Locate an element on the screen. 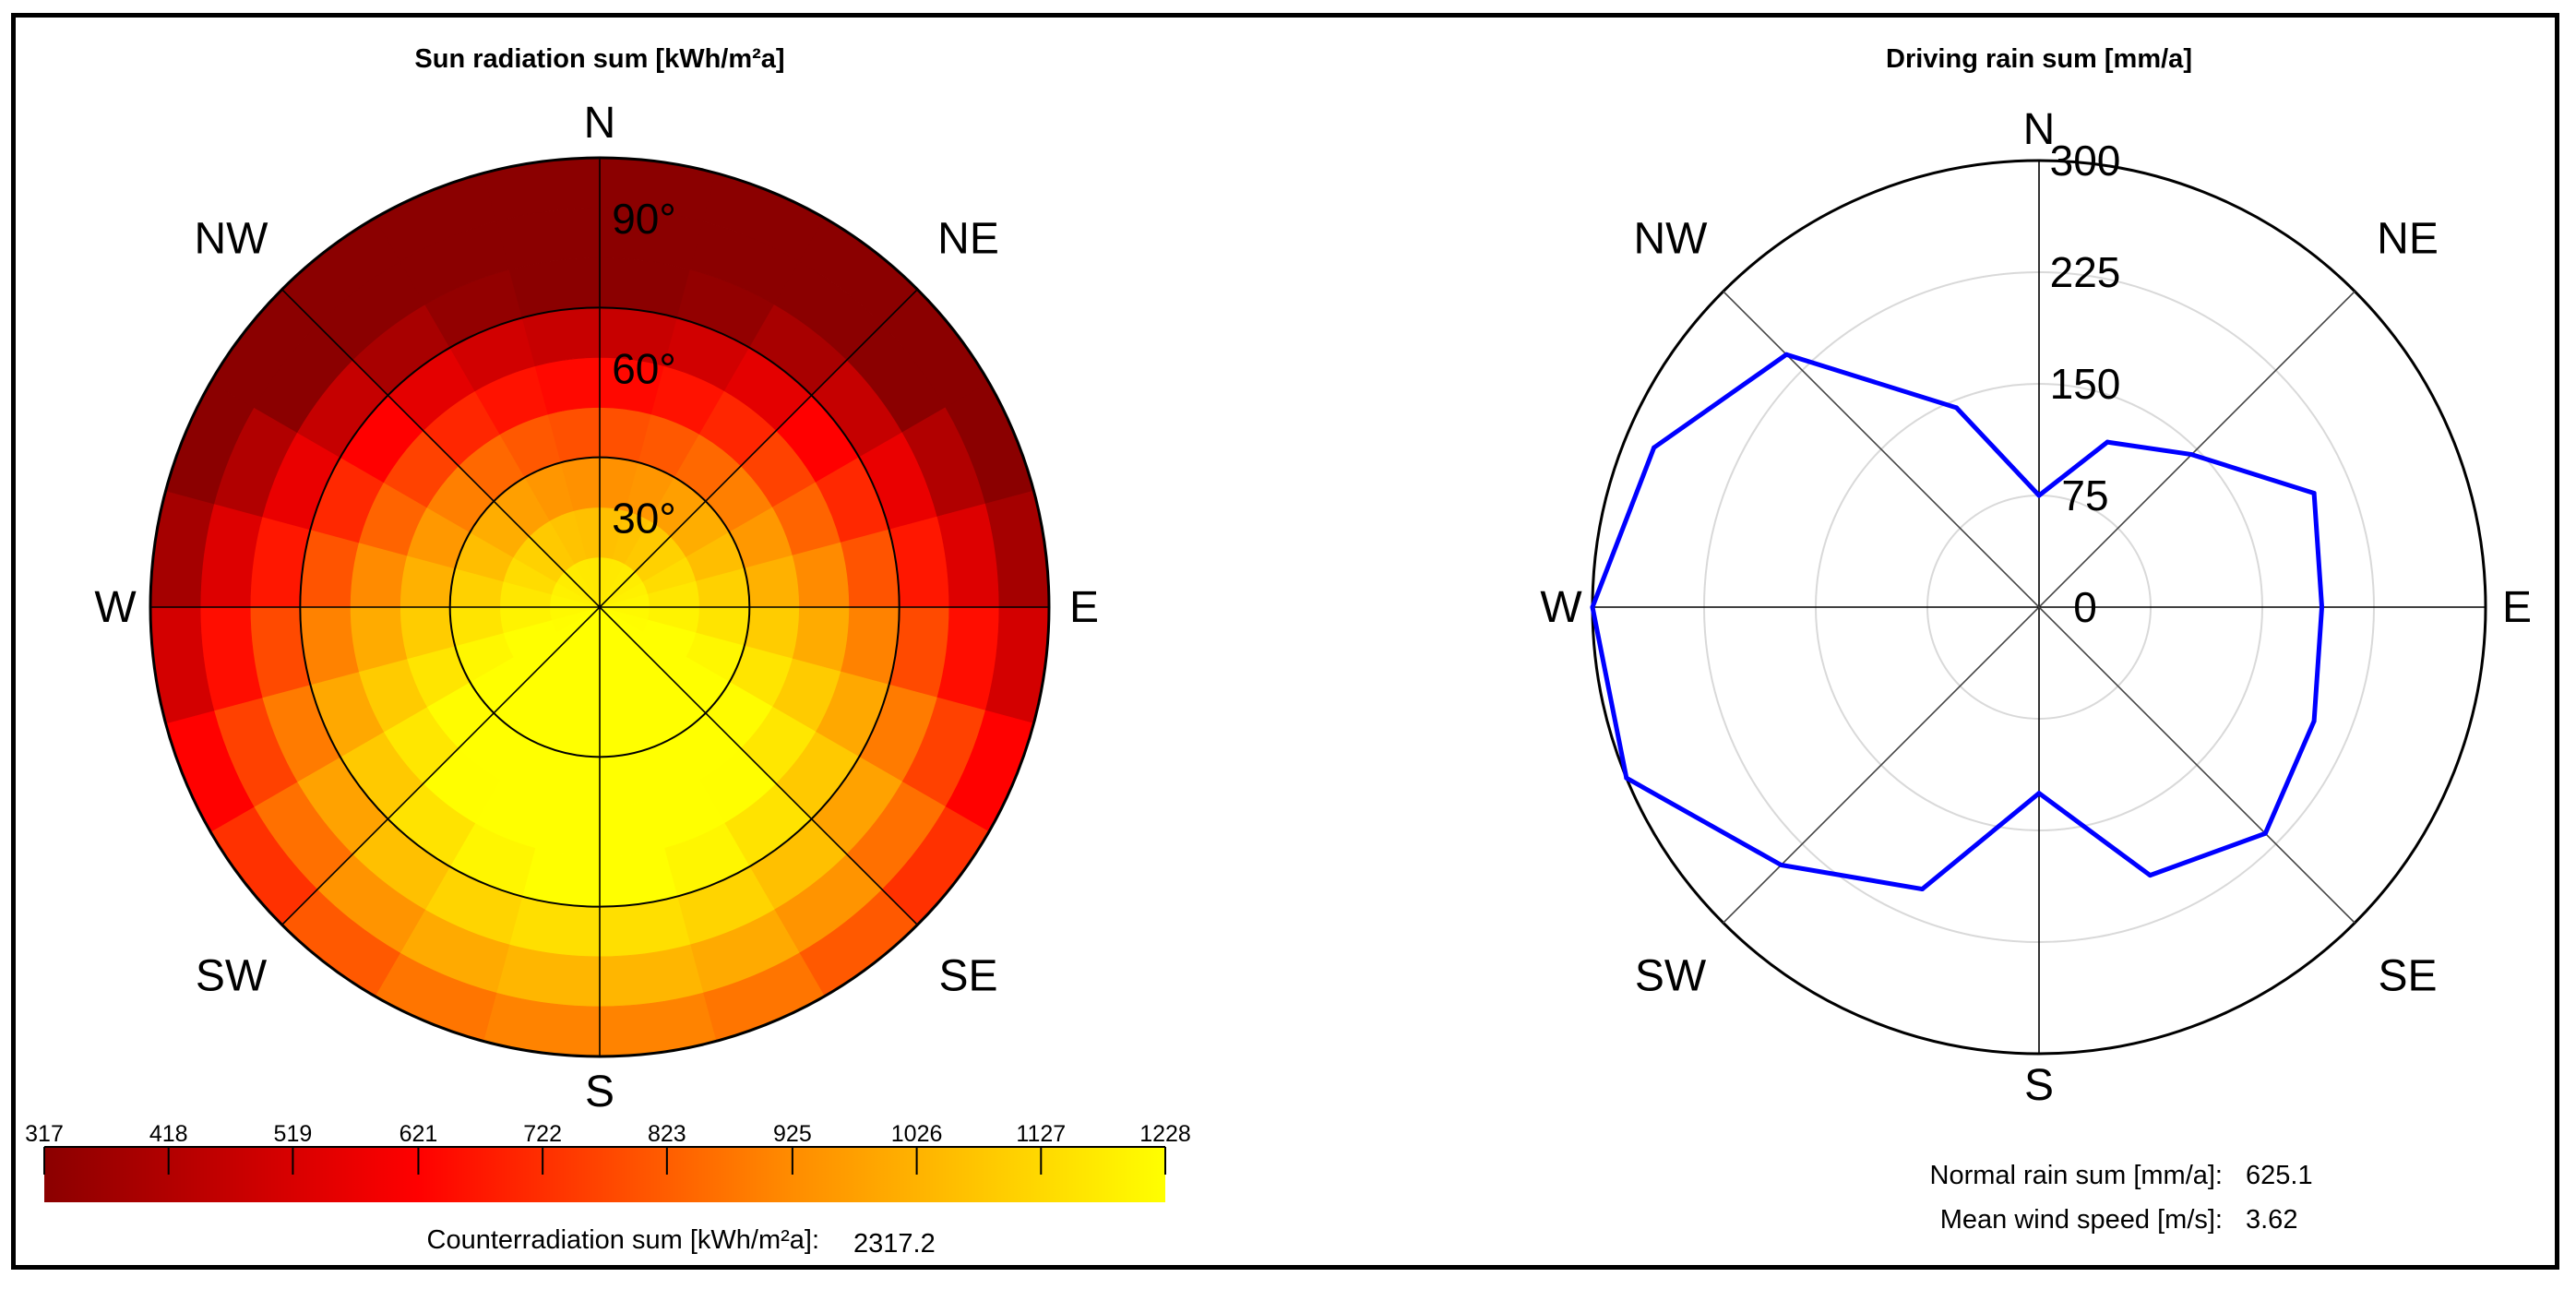 Image resolution: width=2576 pixels, height=1289 pixels. mean-wind-label: Mean wind speed [m/s]: is located at coordinates (2081, 1220).